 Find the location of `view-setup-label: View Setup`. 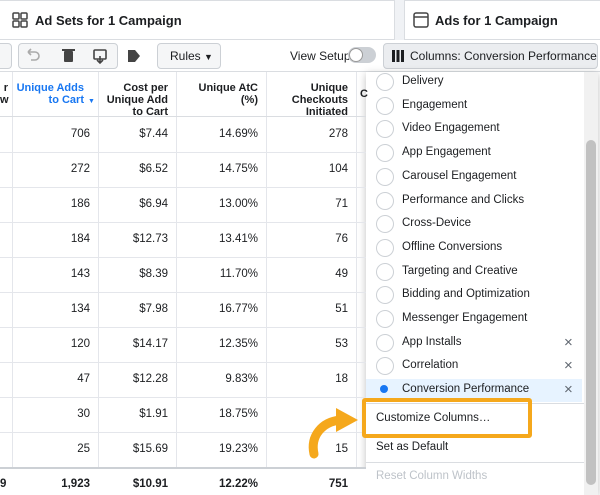

view-setup-label: View Setup is located at coordinates (320, 56).